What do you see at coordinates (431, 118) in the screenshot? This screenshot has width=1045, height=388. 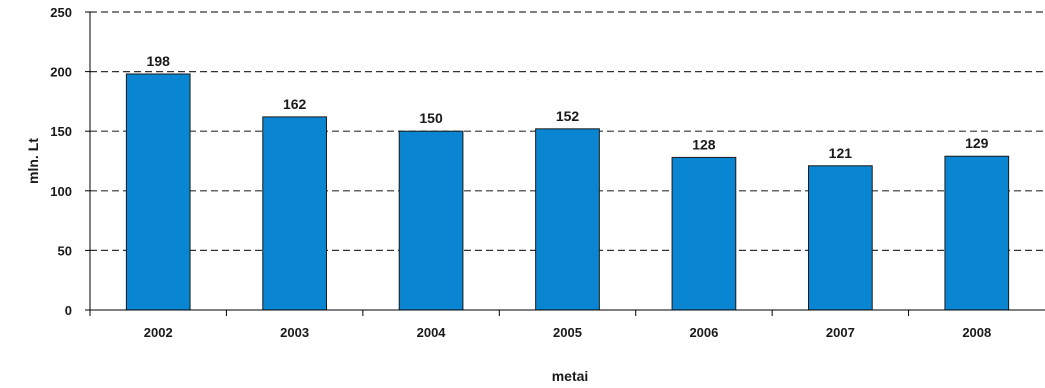 I see `data-label: 150` at bounding box center [431, 118].